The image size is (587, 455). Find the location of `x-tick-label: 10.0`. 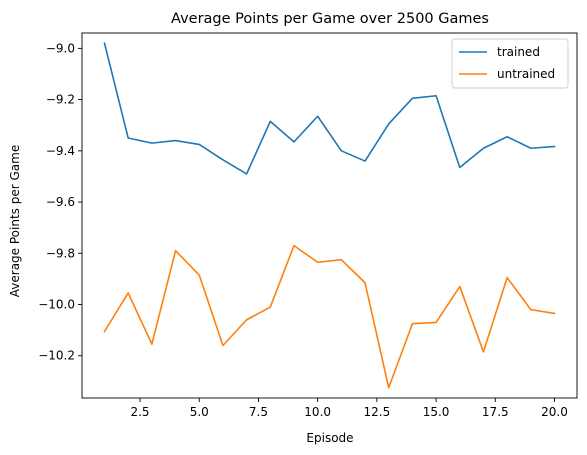

x-tick-label: 10.0 is located at coordinates (317, 412).